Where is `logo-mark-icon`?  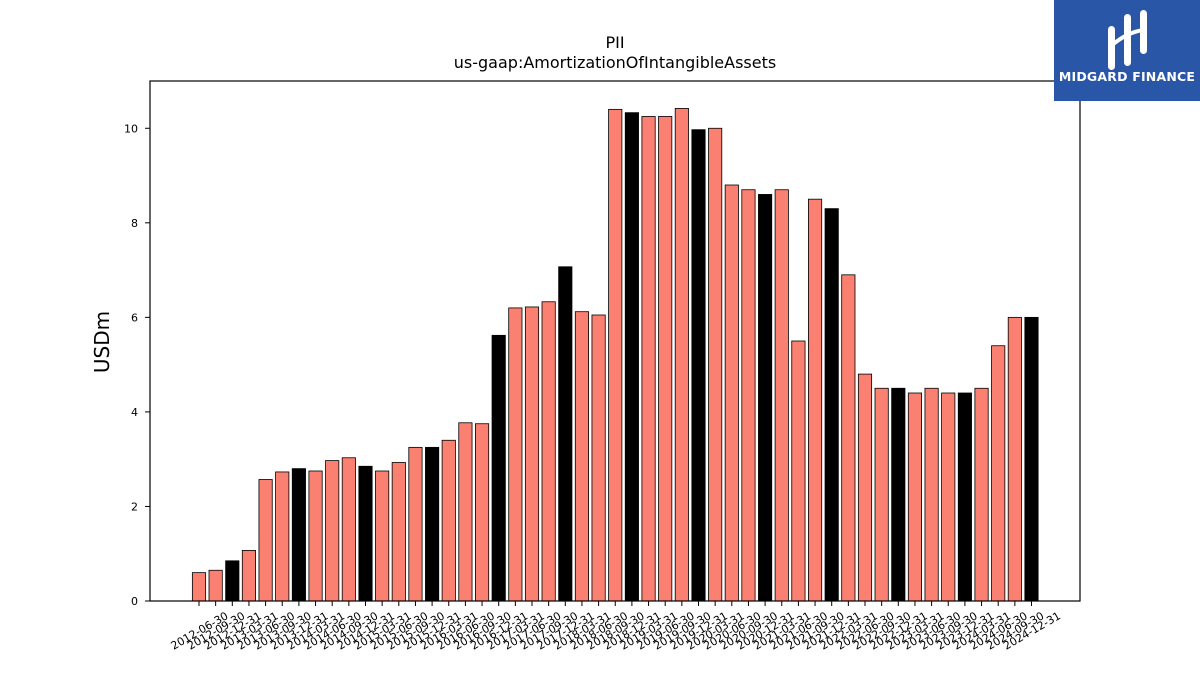
logo-mark-icon is located at coordinates (1127, 40).